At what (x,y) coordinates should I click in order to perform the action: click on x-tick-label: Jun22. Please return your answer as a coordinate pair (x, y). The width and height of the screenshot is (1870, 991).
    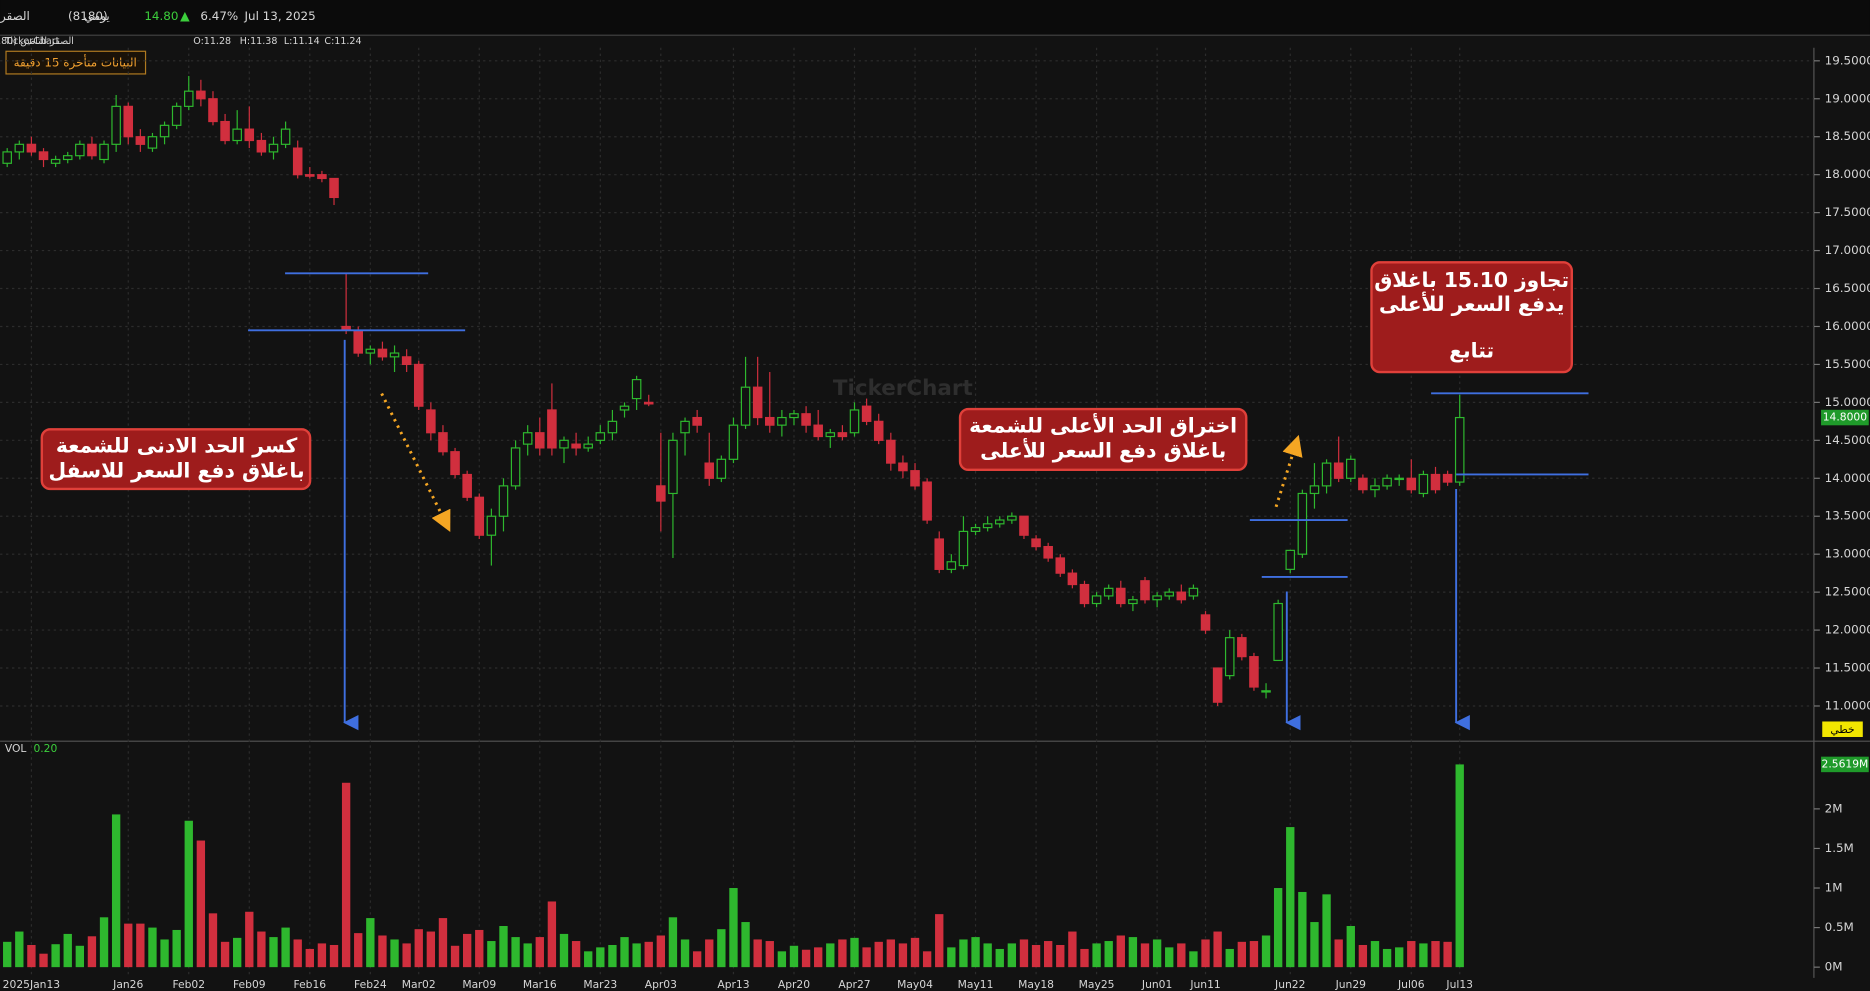
    Looking at the image, I should click on (1289, 984).